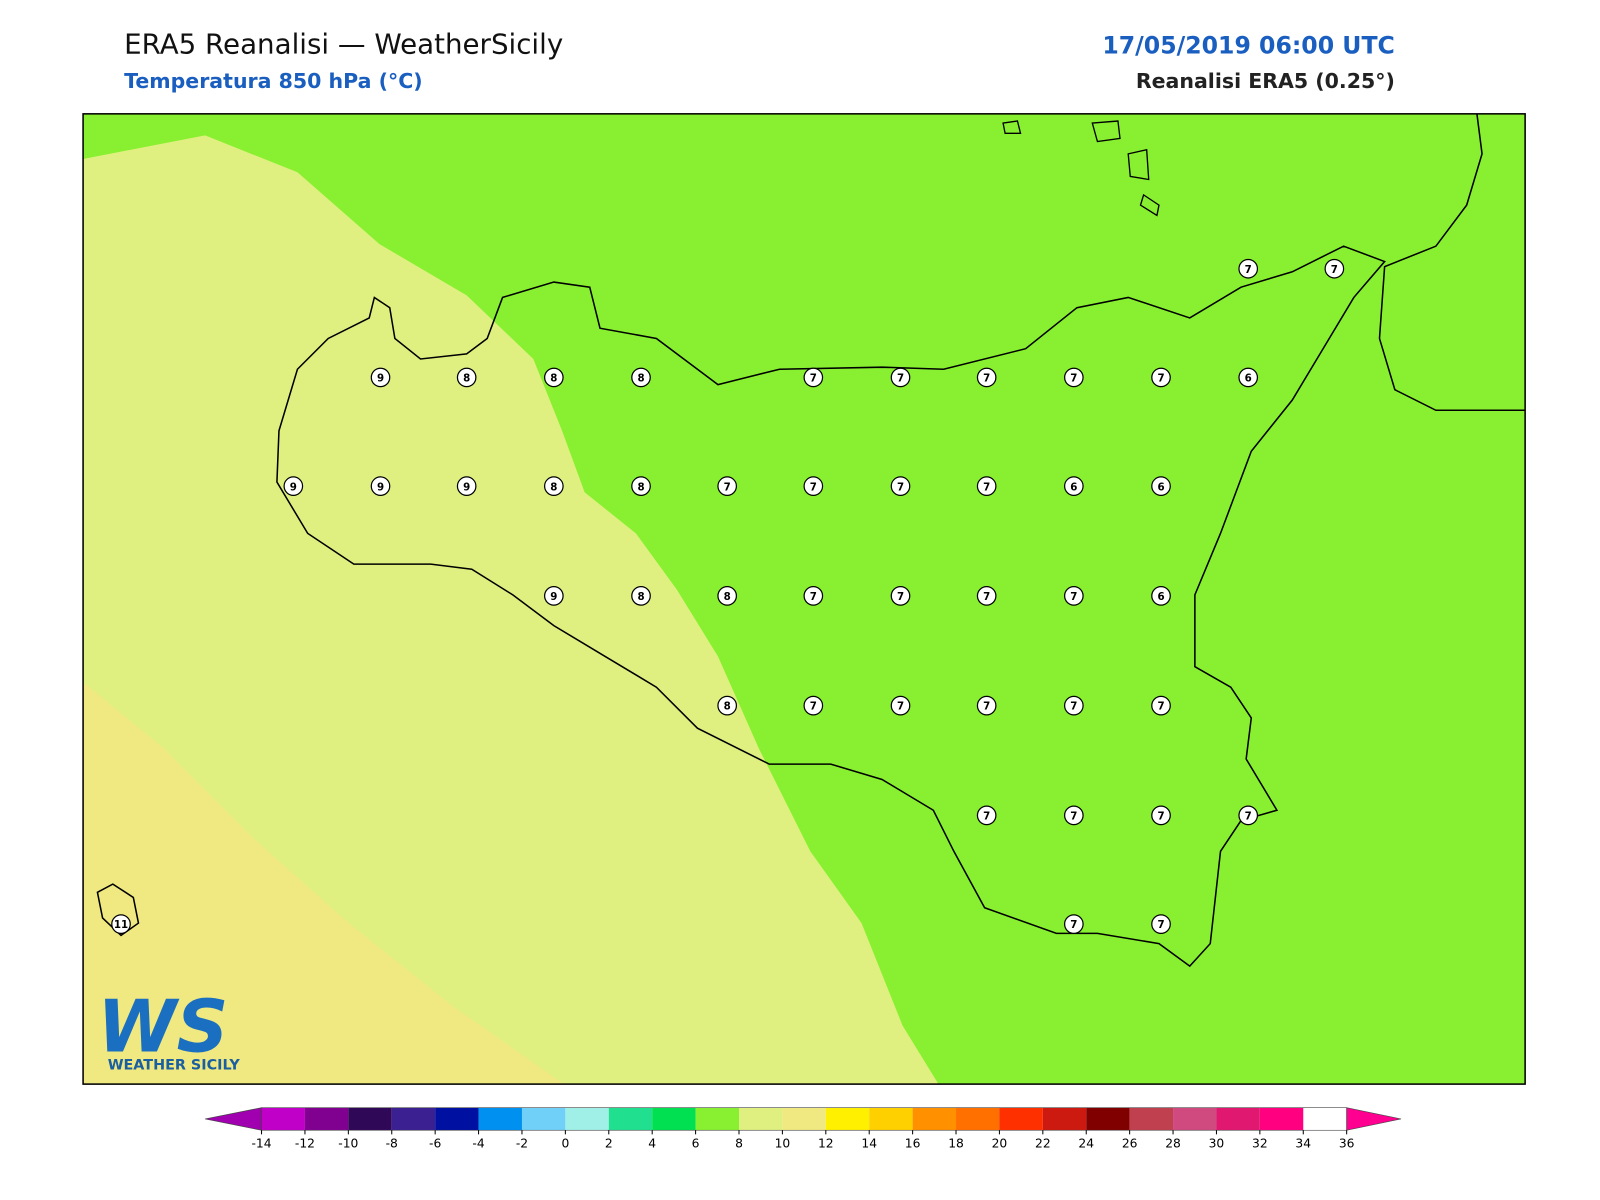 This screenshot has height=1200, width=1600. What do you see at coordinates (1217, 1144) in the screenshot?
I see `colorbar-tick-label: 30` at bounding box center [1217, 1144].